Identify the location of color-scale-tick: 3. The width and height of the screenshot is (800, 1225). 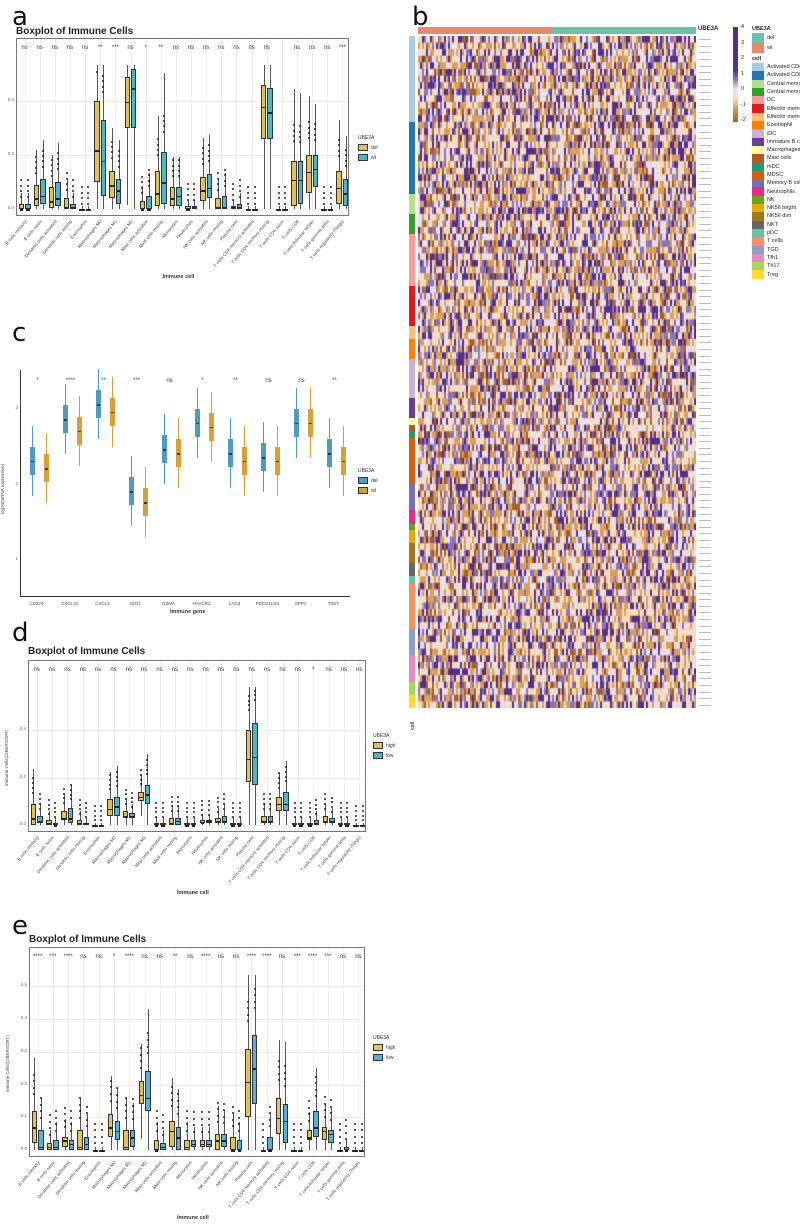
(743, 42).